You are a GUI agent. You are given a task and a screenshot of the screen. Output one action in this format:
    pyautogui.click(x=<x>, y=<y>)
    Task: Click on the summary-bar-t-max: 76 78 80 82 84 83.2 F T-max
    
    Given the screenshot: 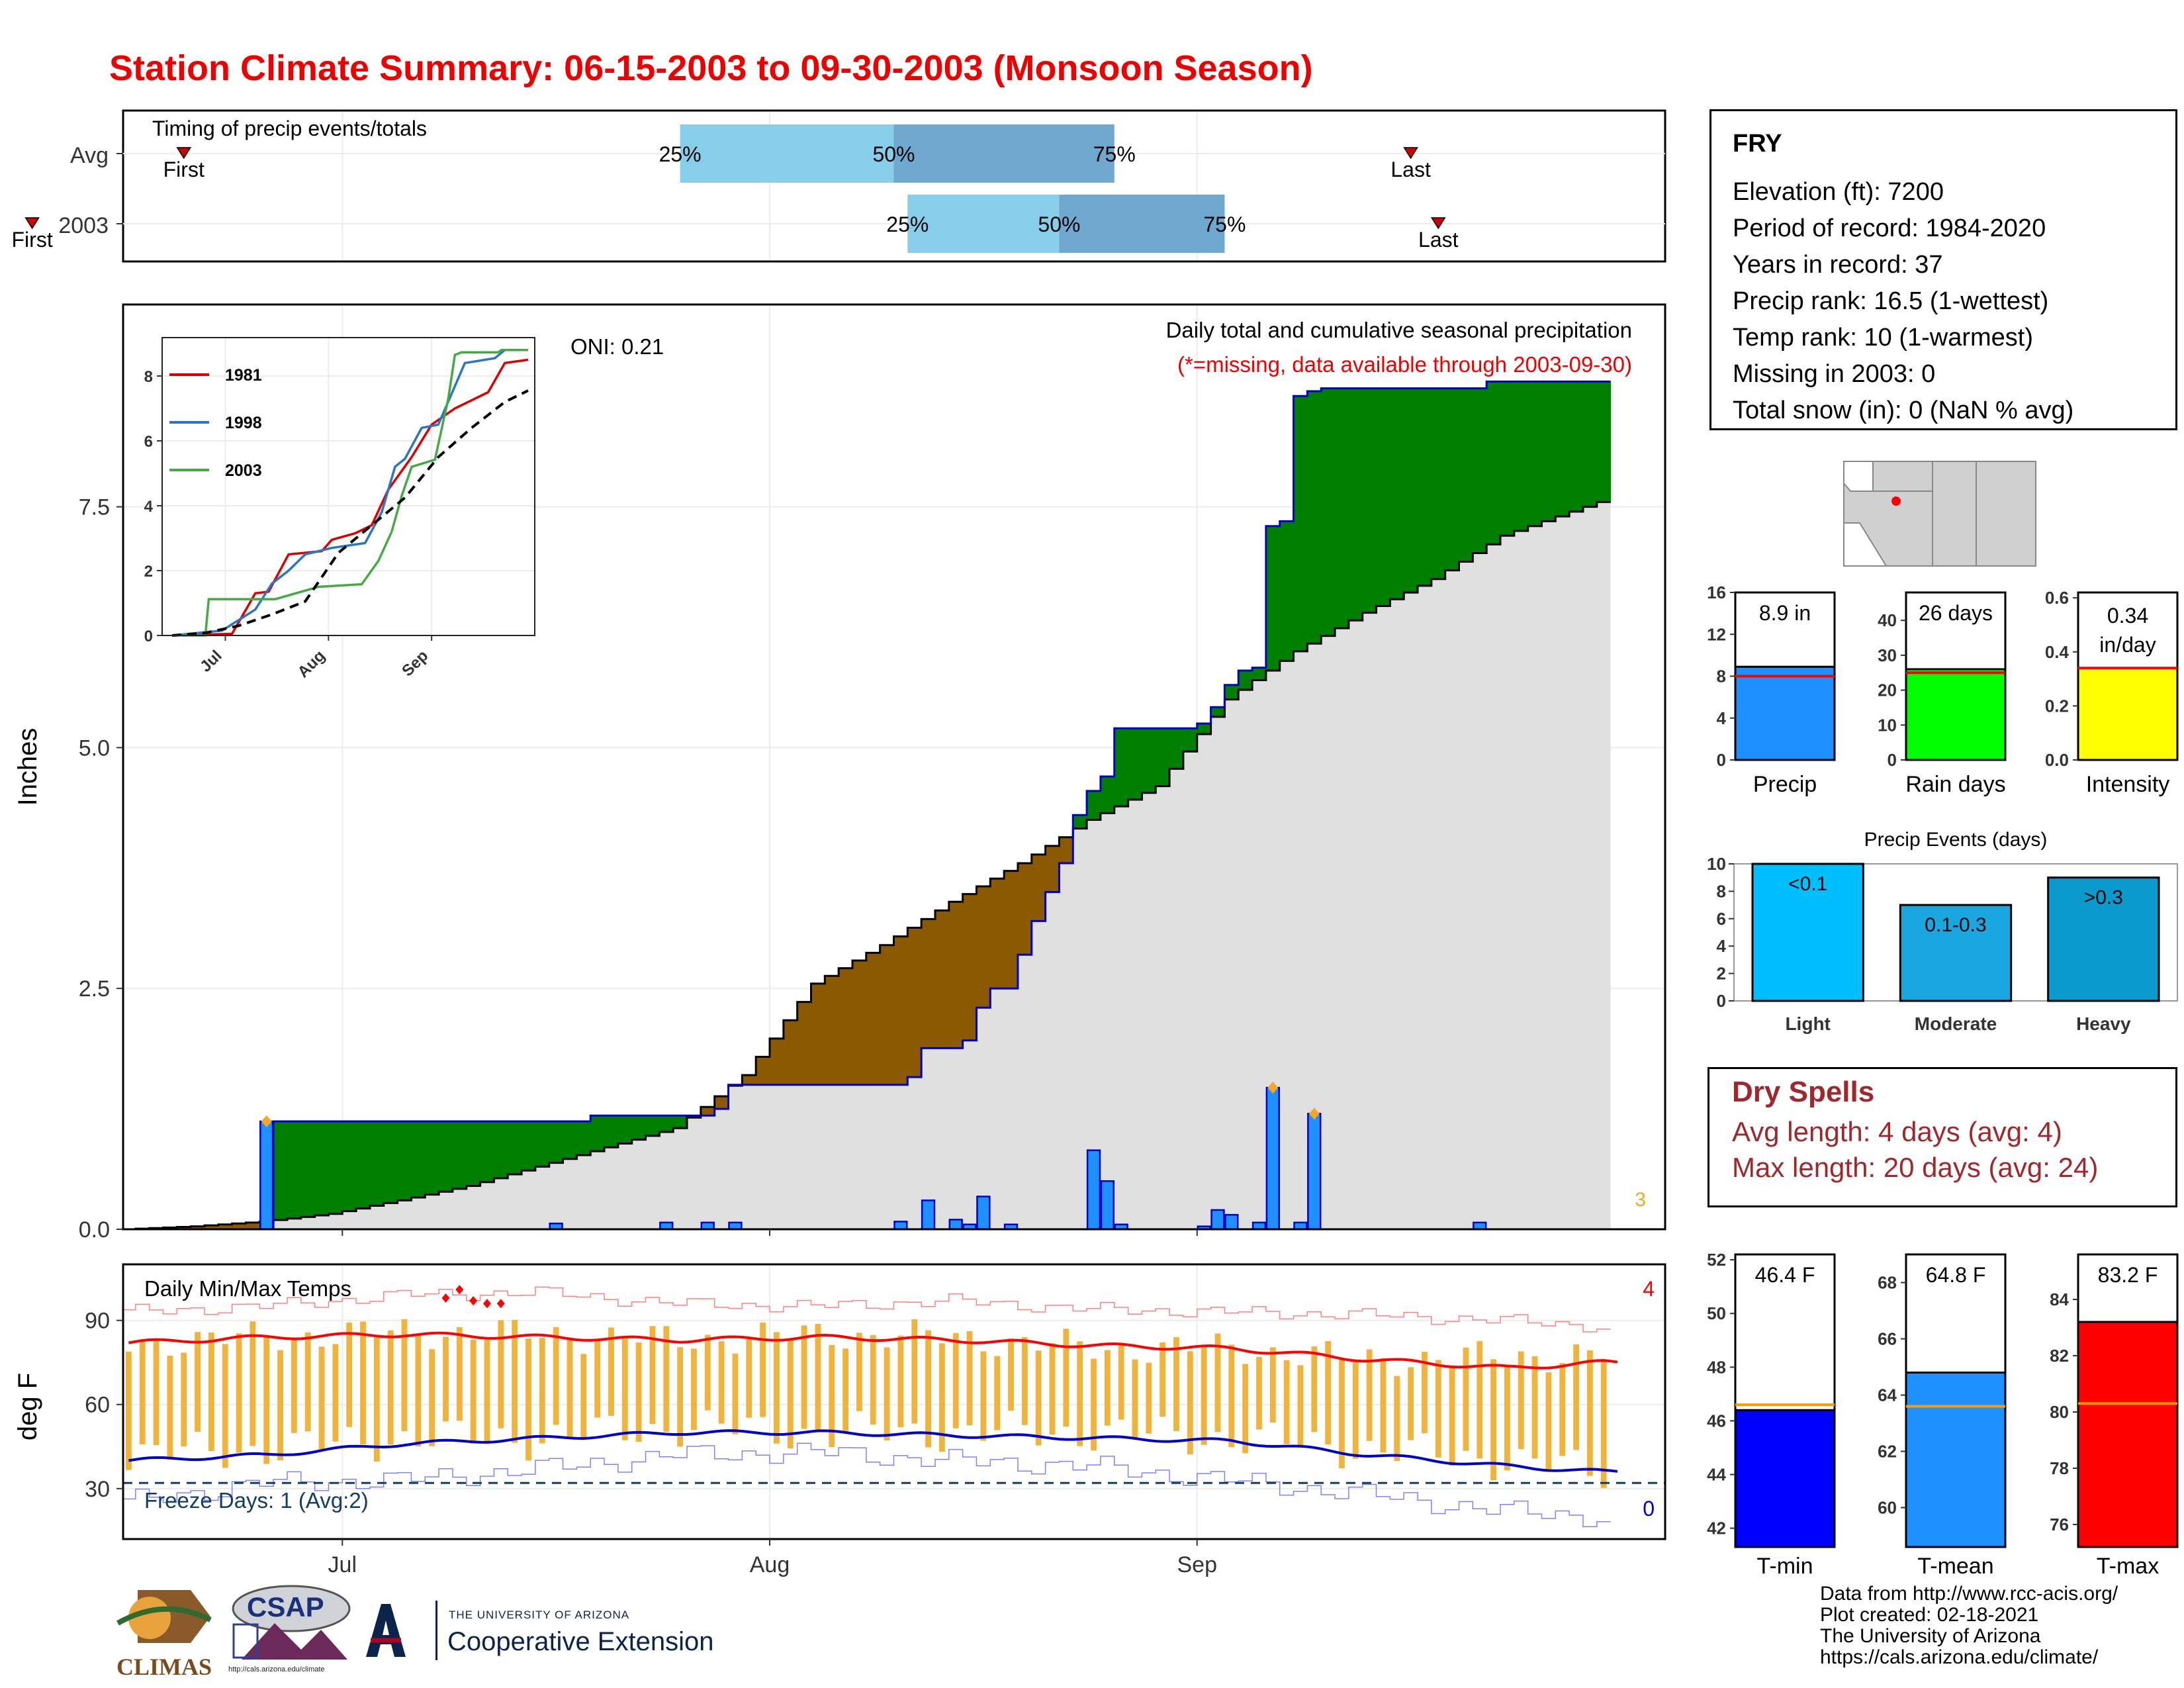 What is the action you would take?
    pyautogui.click(x=2114, y=1416)
    